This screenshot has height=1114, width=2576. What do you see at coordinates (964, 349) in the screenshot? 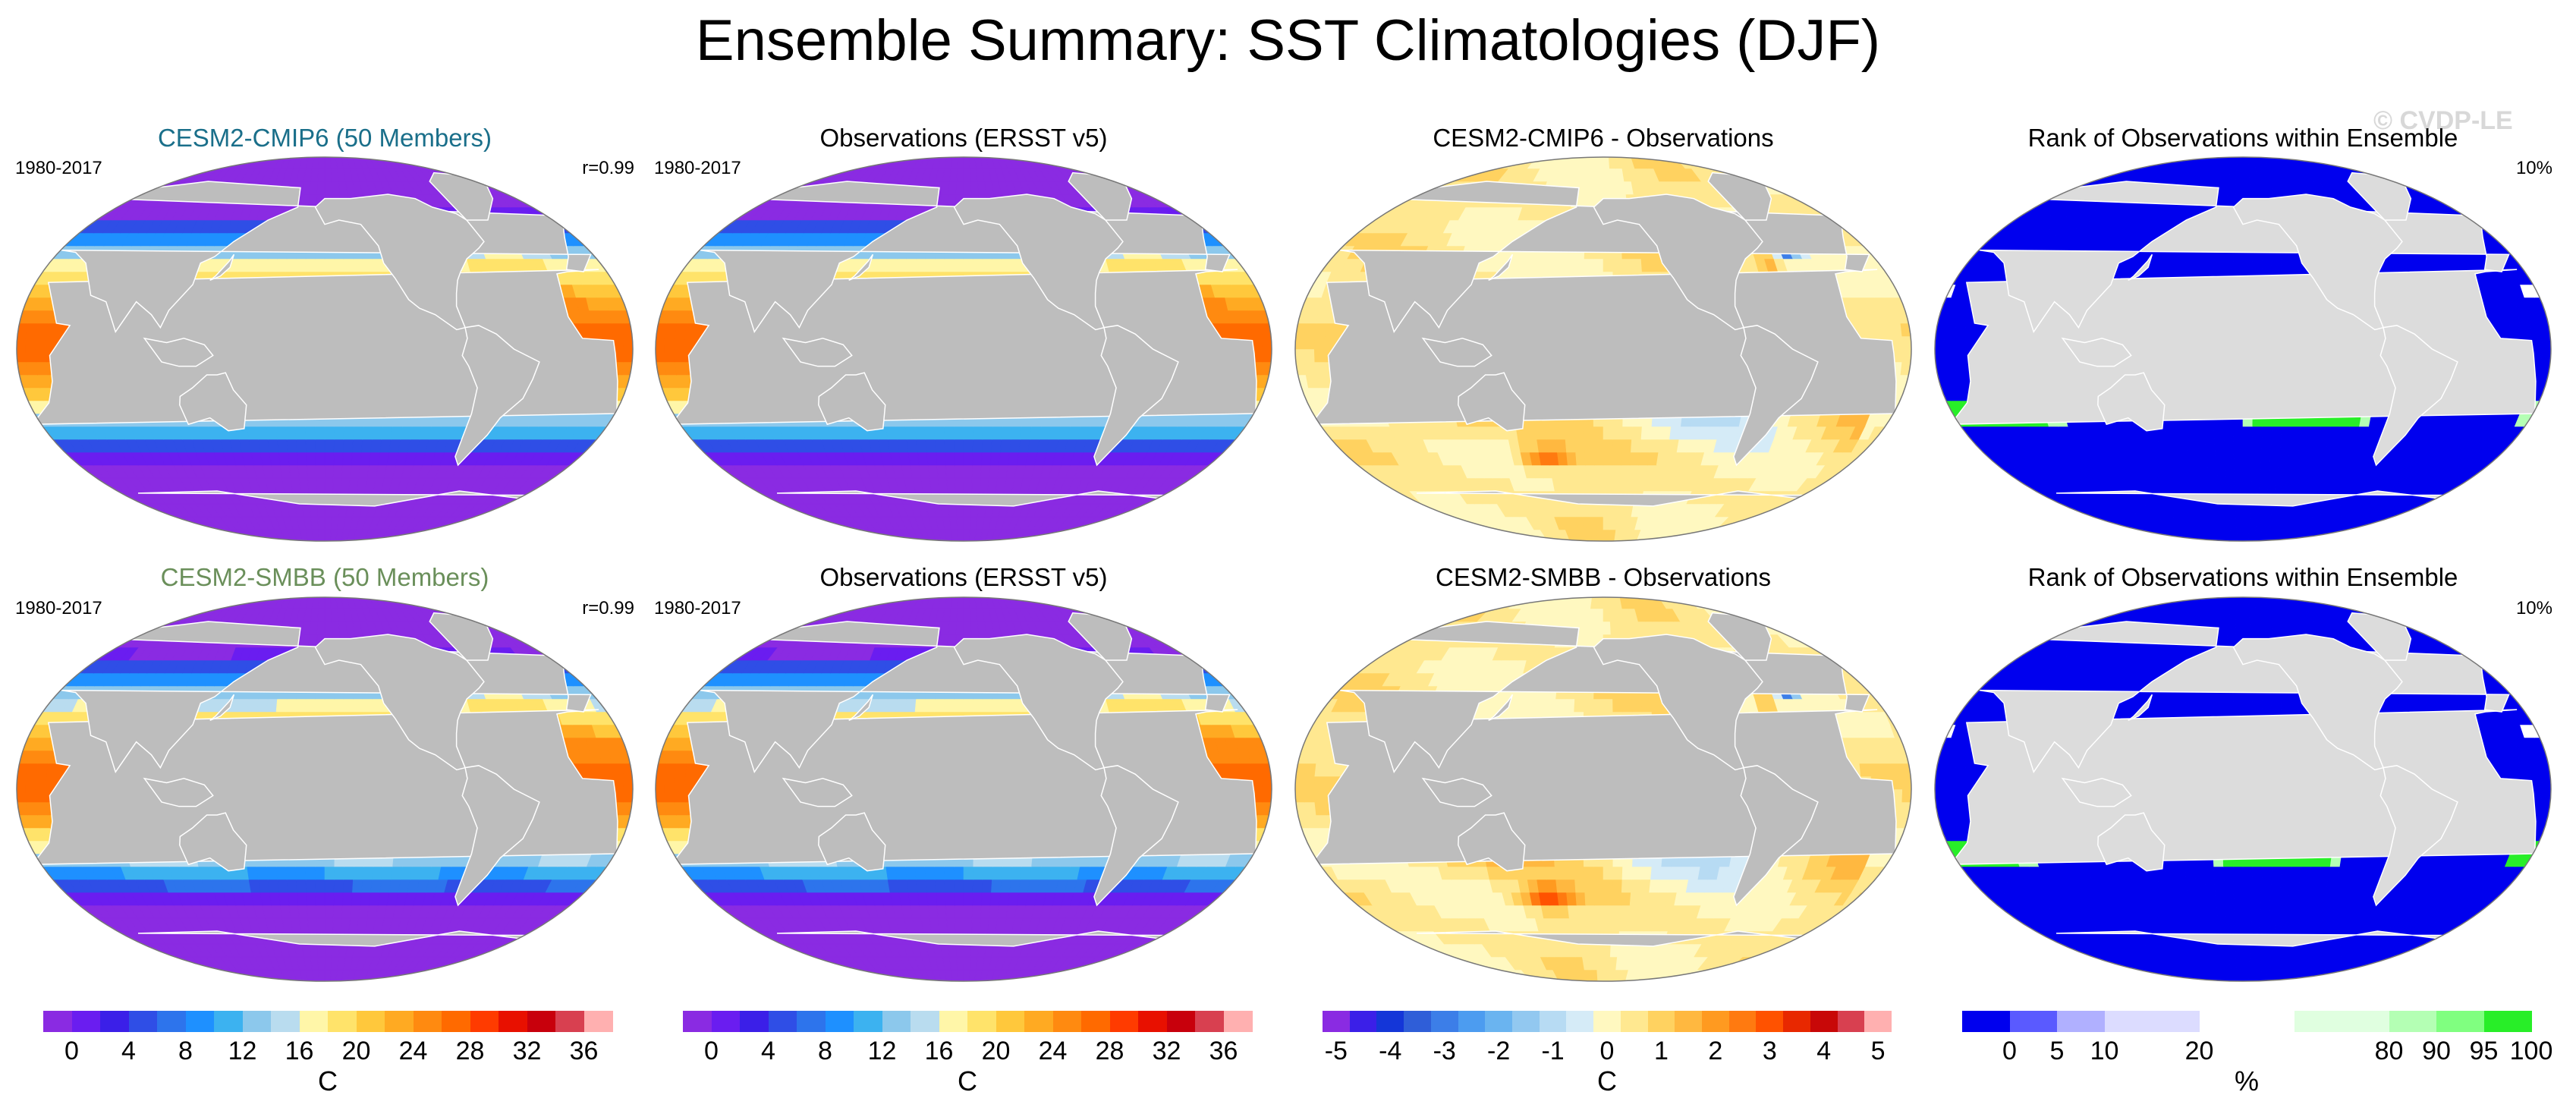
I see `ocean-field` at bounding box center [964, 349].